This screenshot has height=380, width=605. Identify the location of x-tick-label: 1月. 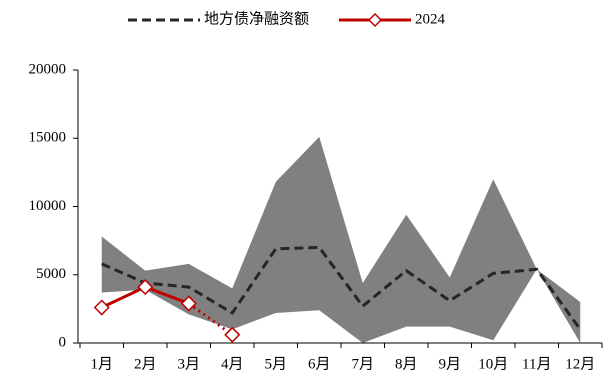
(101, 364).